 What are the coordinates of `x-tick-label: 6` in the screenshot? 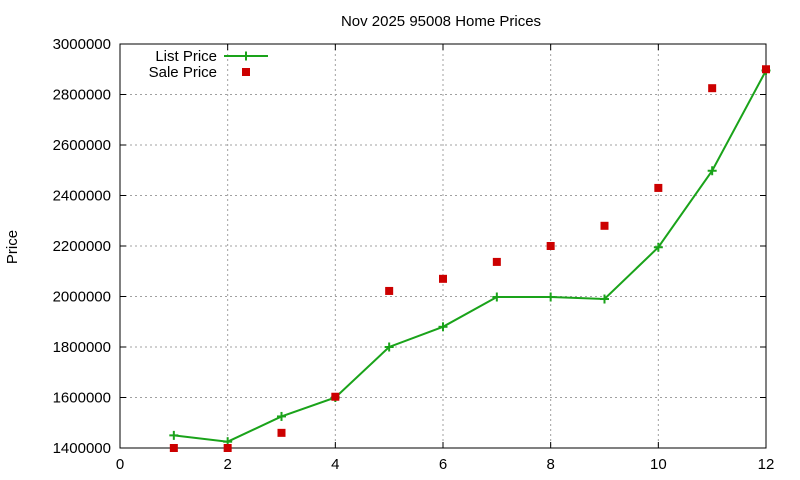 It's located at (443, 464).